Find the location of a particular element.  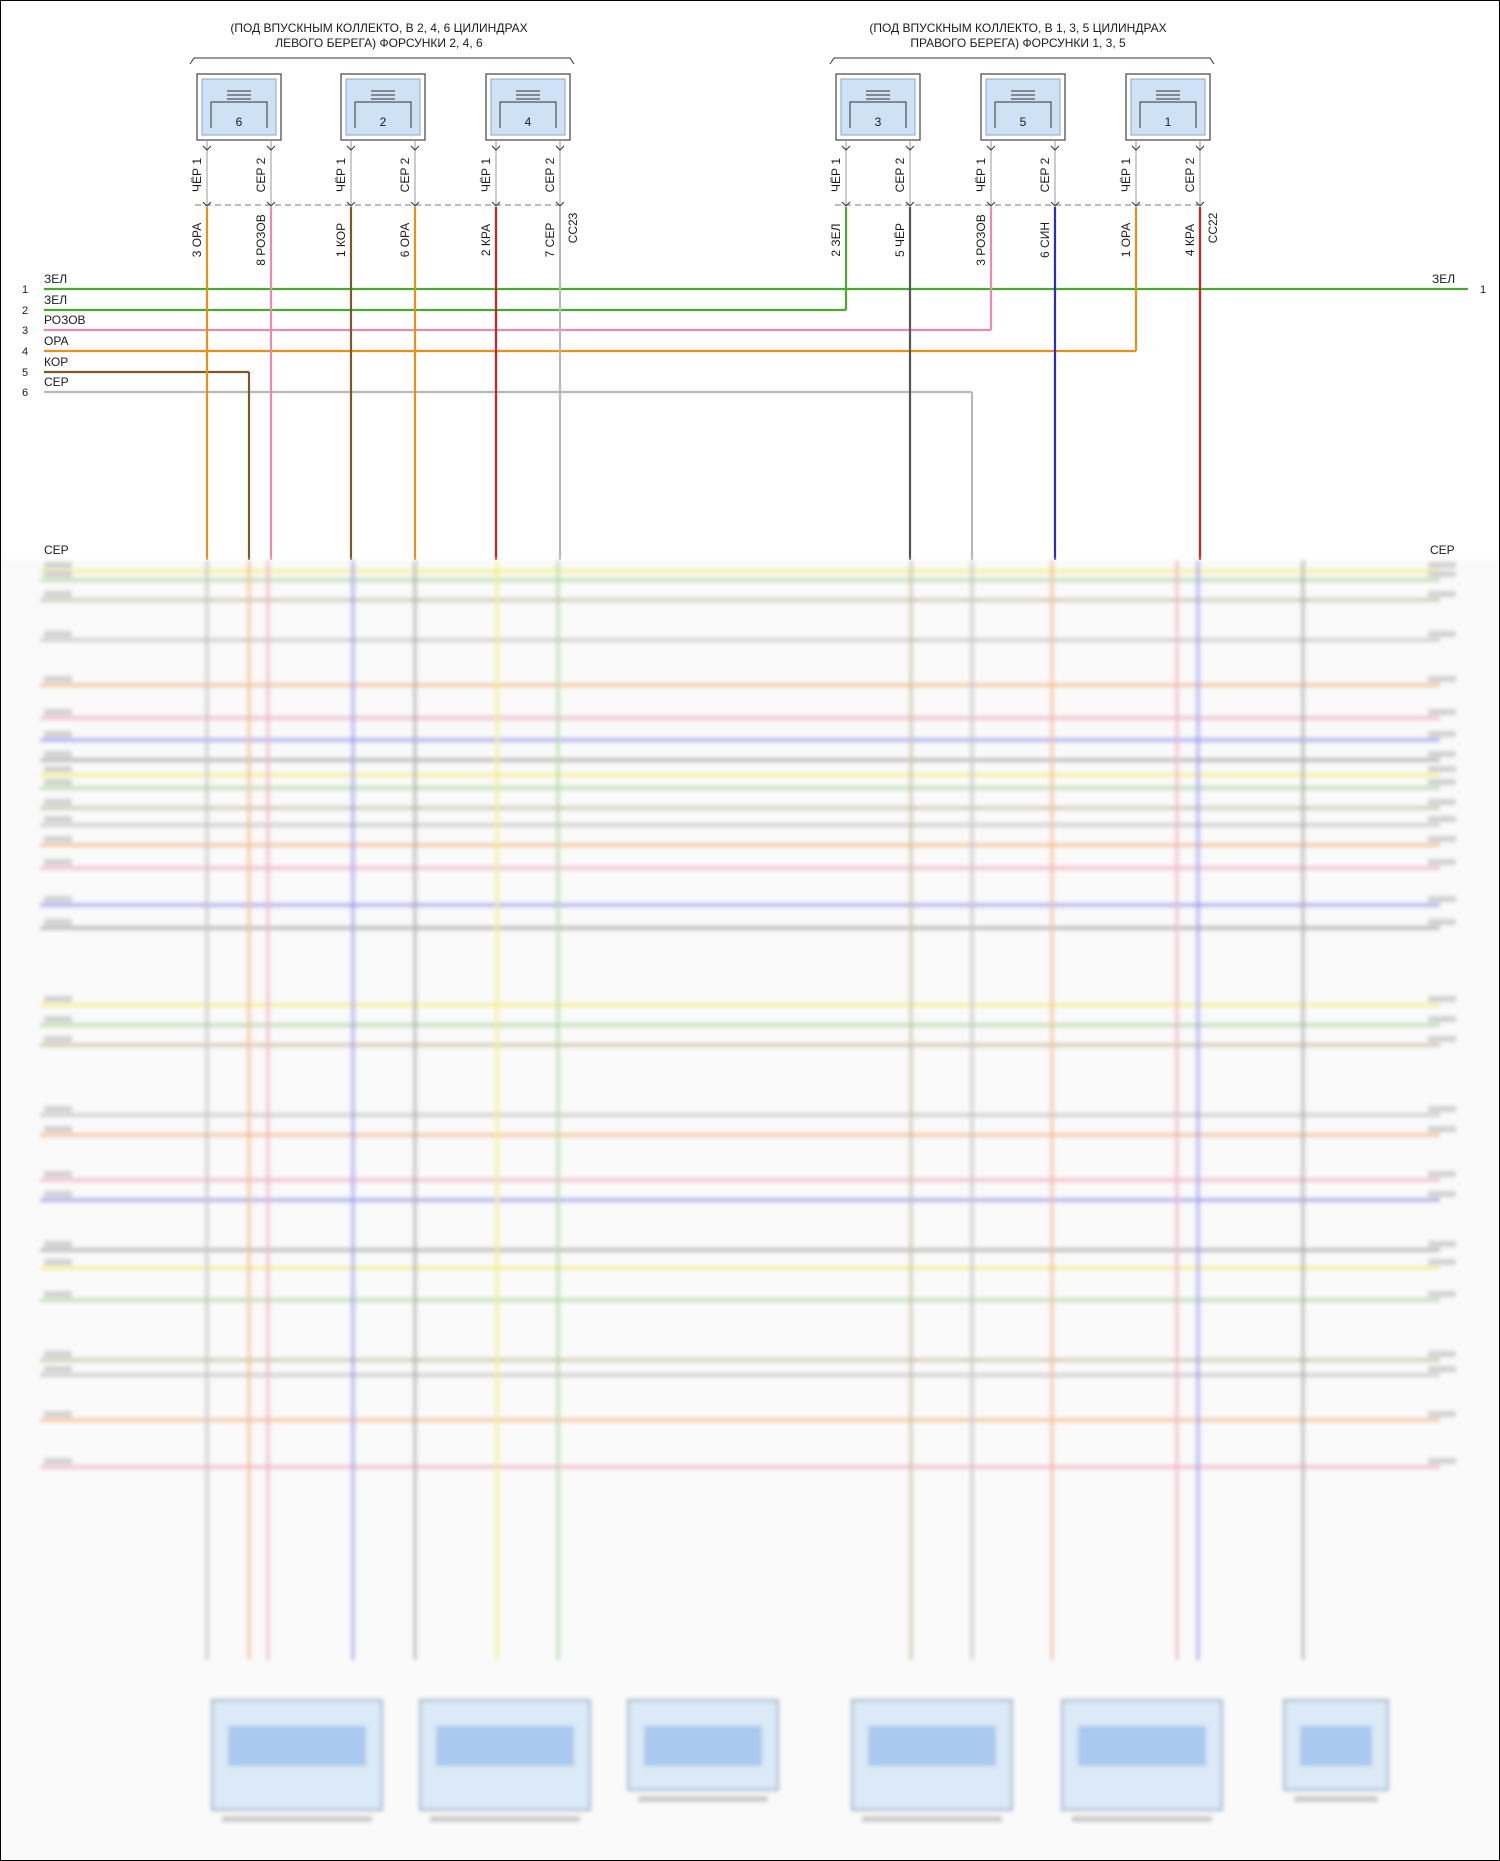

harness-pin-label: 1 ОРА is located at coordinates (1126, 240).